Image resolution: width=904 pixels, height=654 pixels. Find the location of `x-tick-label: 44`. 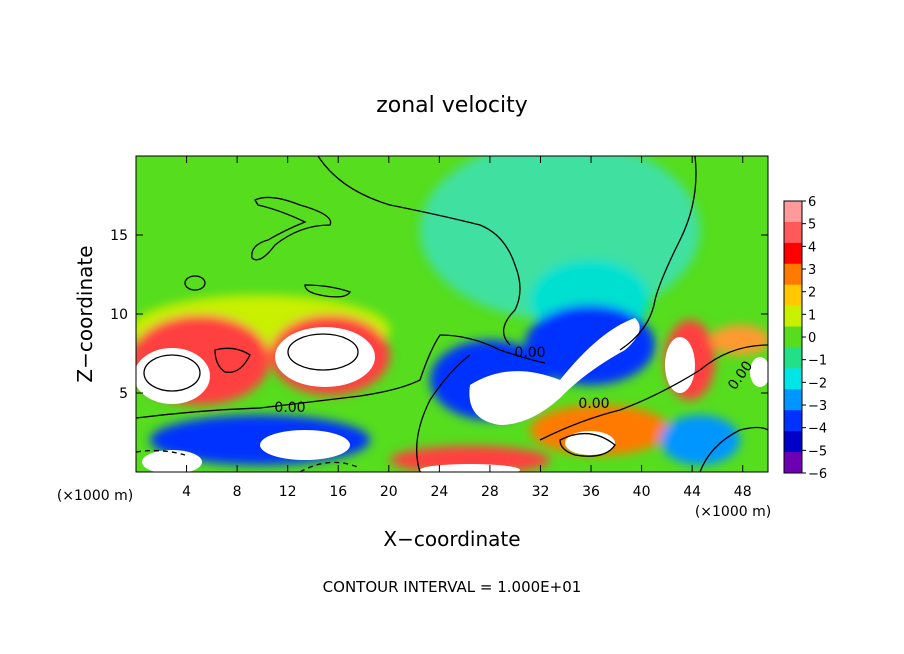

x-tick-label: 44 is located at coordinates (692, 492).